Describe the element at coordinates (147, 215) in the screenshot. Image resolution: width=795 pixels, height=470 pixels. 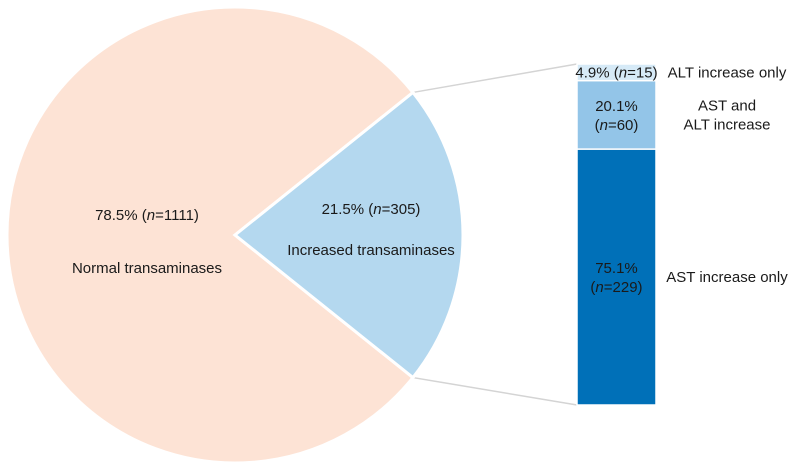
I see `pie-label-normal-value: 78.5% (n=1111)` at that location.